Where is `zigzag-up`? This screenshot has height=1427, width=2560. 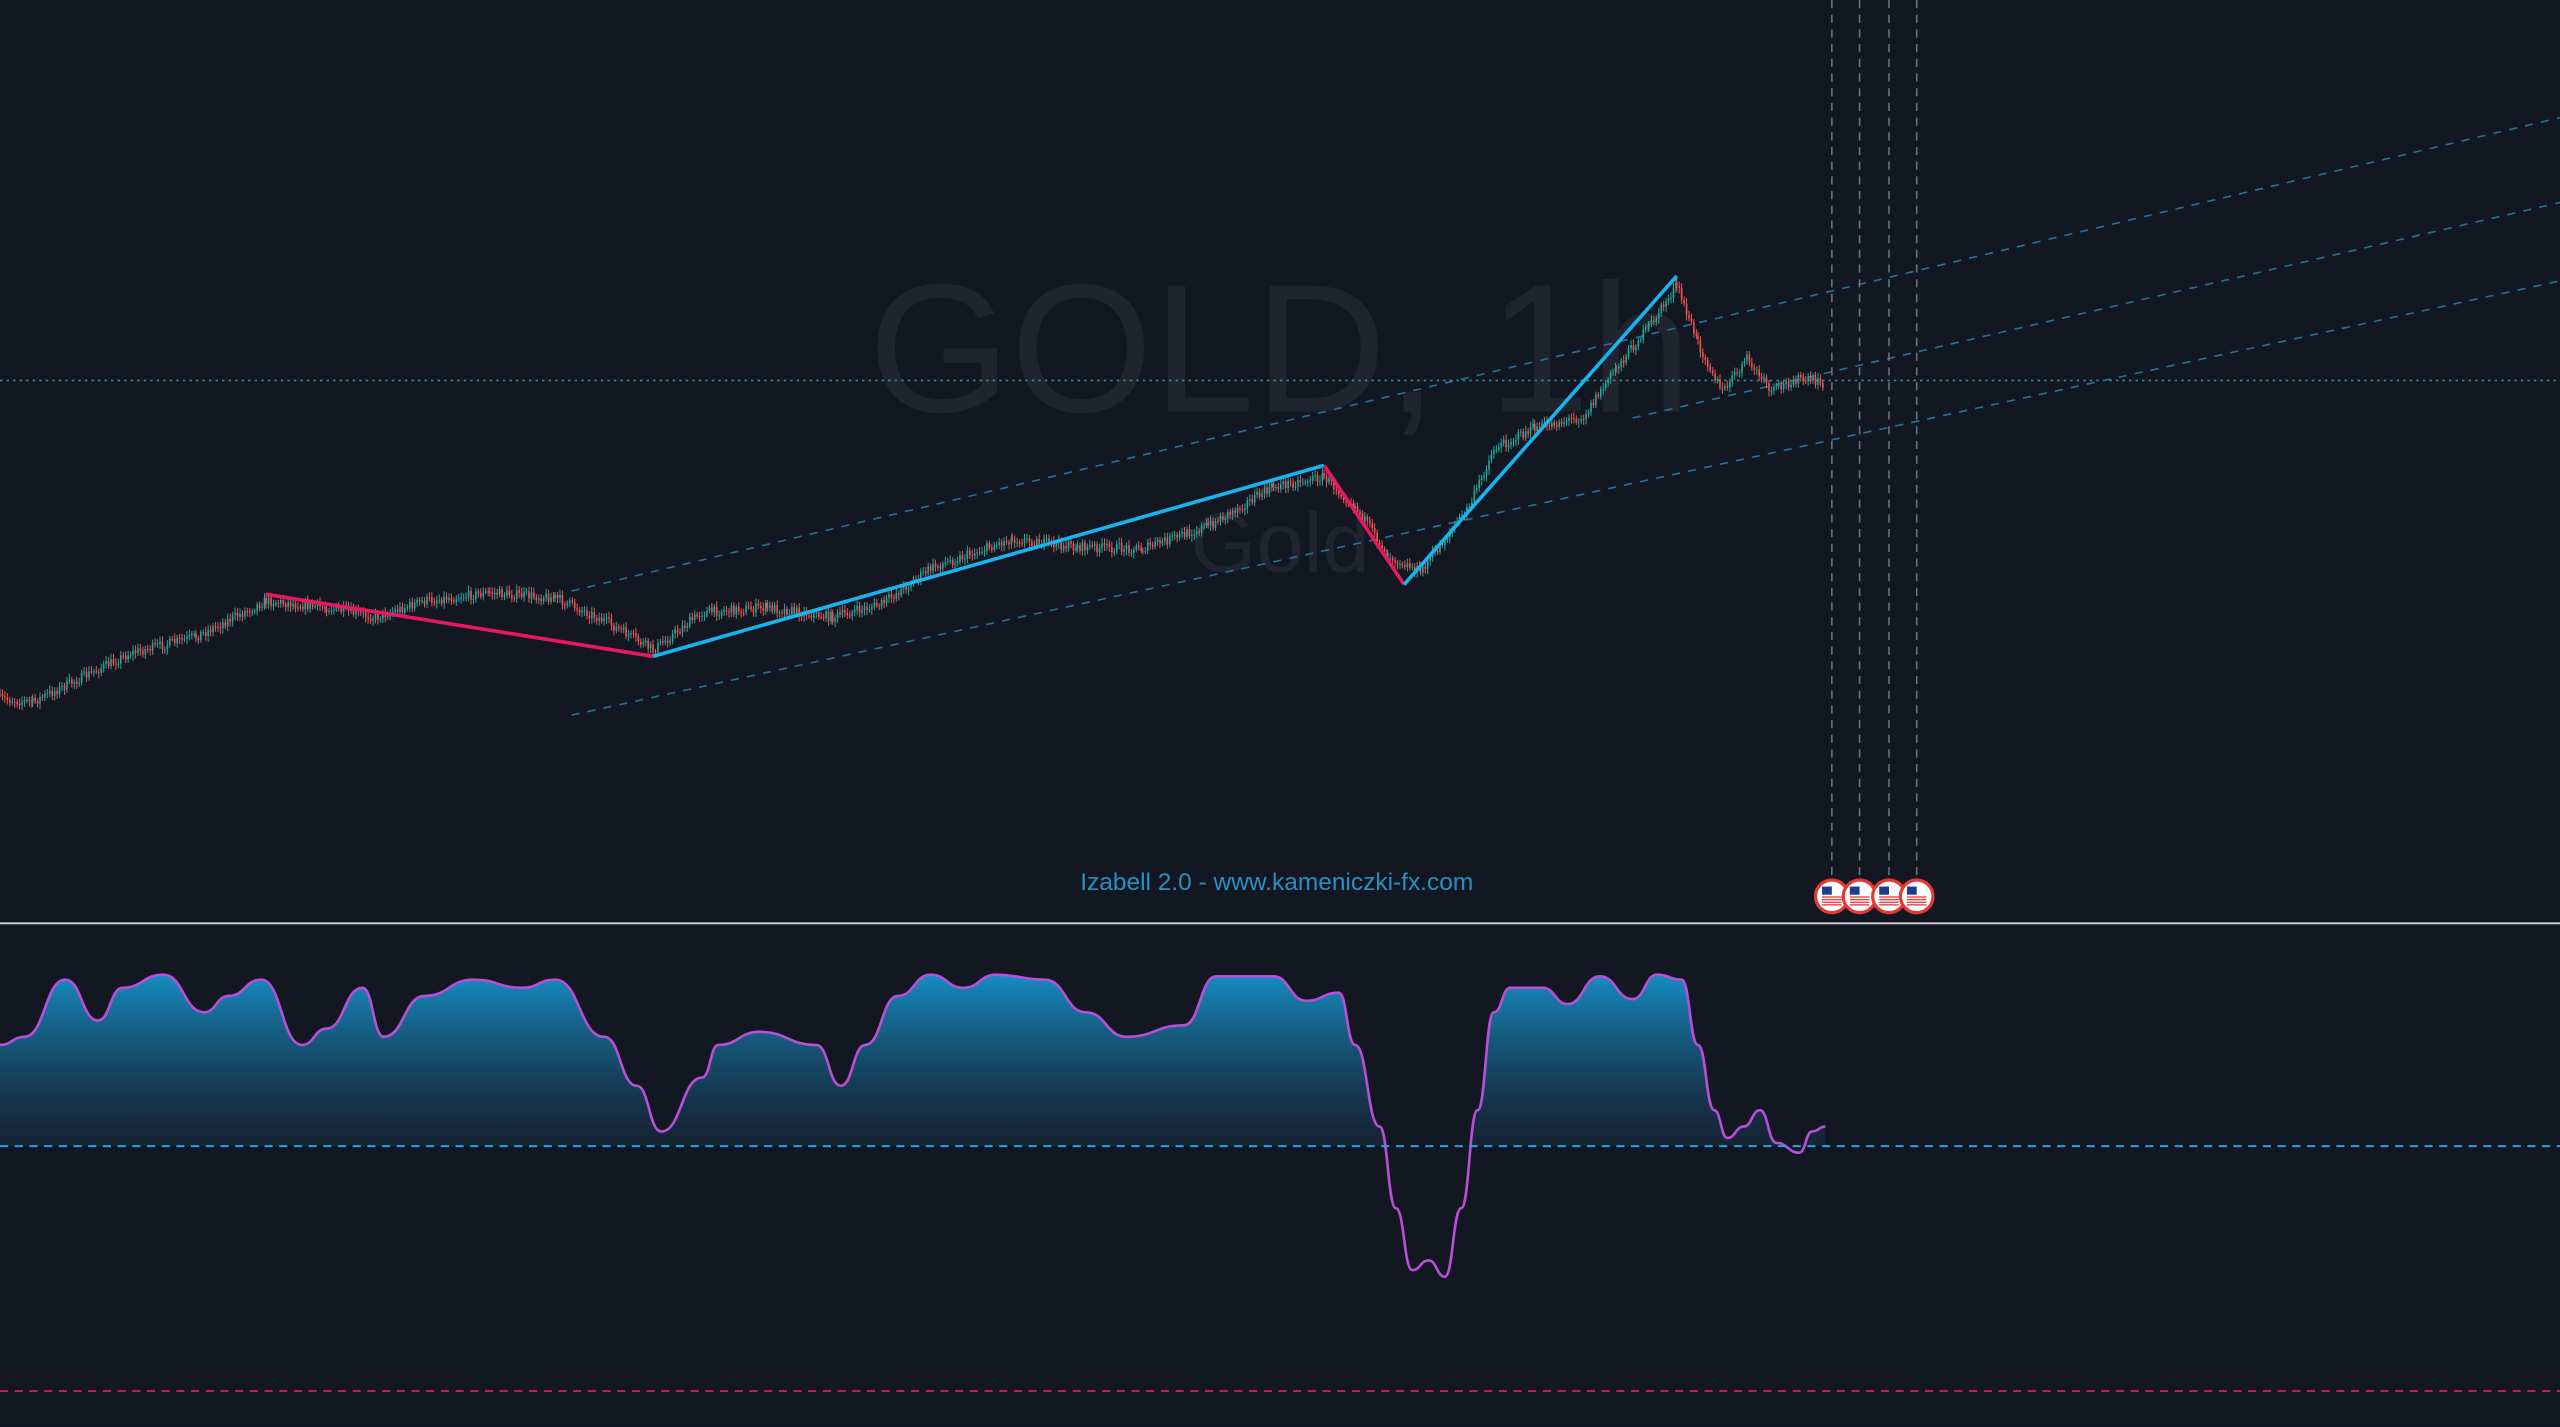 zigzag-up is located at coordinates (988, 561).